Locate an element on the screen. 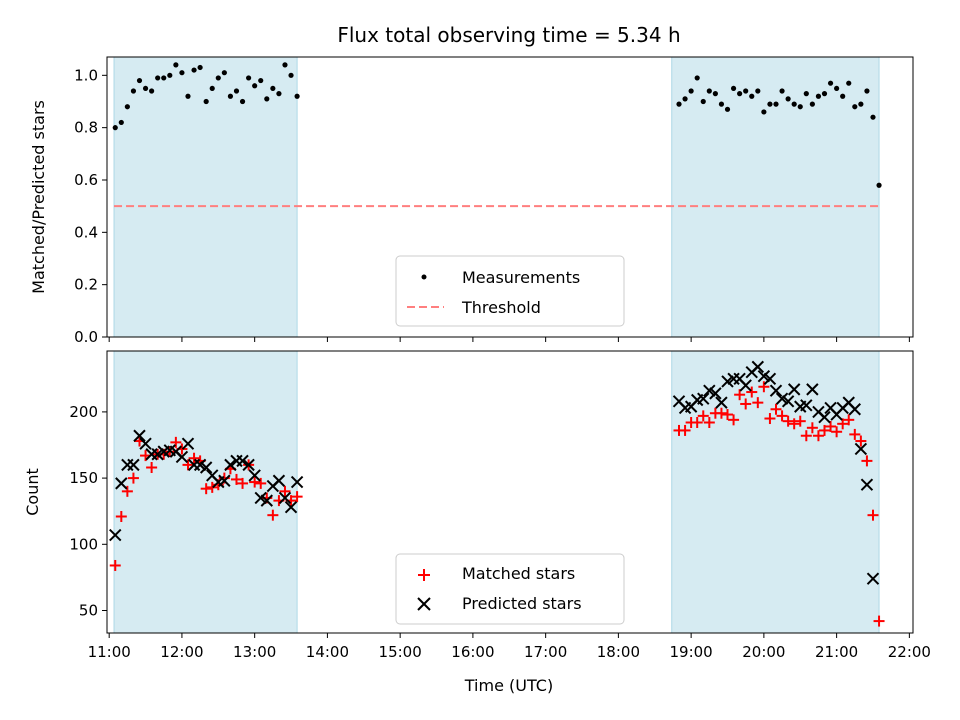  bottom-legend: Matched stars Predicted stars is located at coordinates (510, 589).